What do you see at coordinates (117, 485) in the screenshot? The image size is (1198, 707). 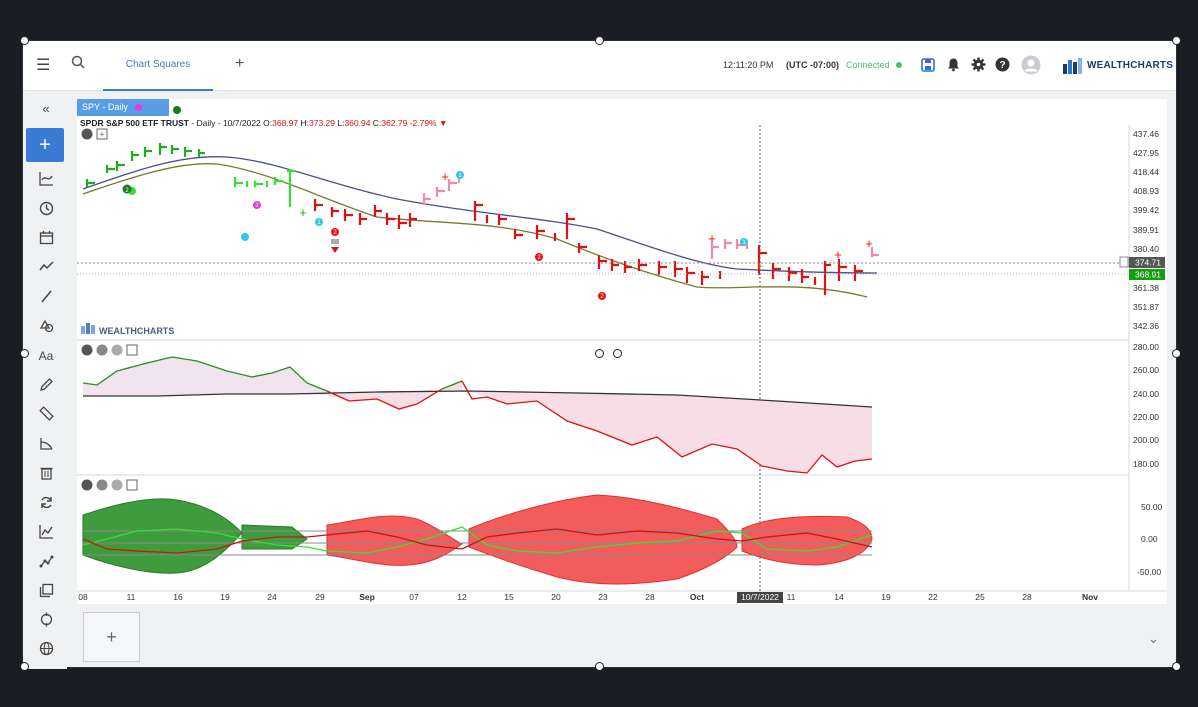 I see `pane3-up-icon` at bounding box center [117, 485].